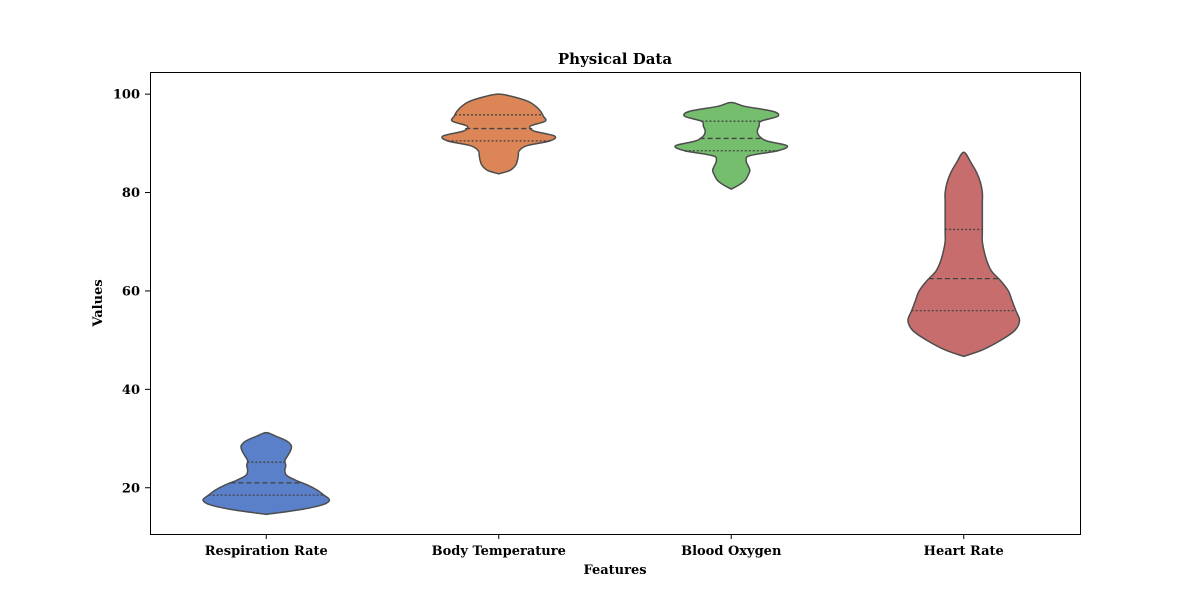 The height and width of the screenshot is (600, 1200). What do you see at coordinates (614, 570) in the screenshot?
I see `x-axis-label: Features` at bounding box center [614, 570].